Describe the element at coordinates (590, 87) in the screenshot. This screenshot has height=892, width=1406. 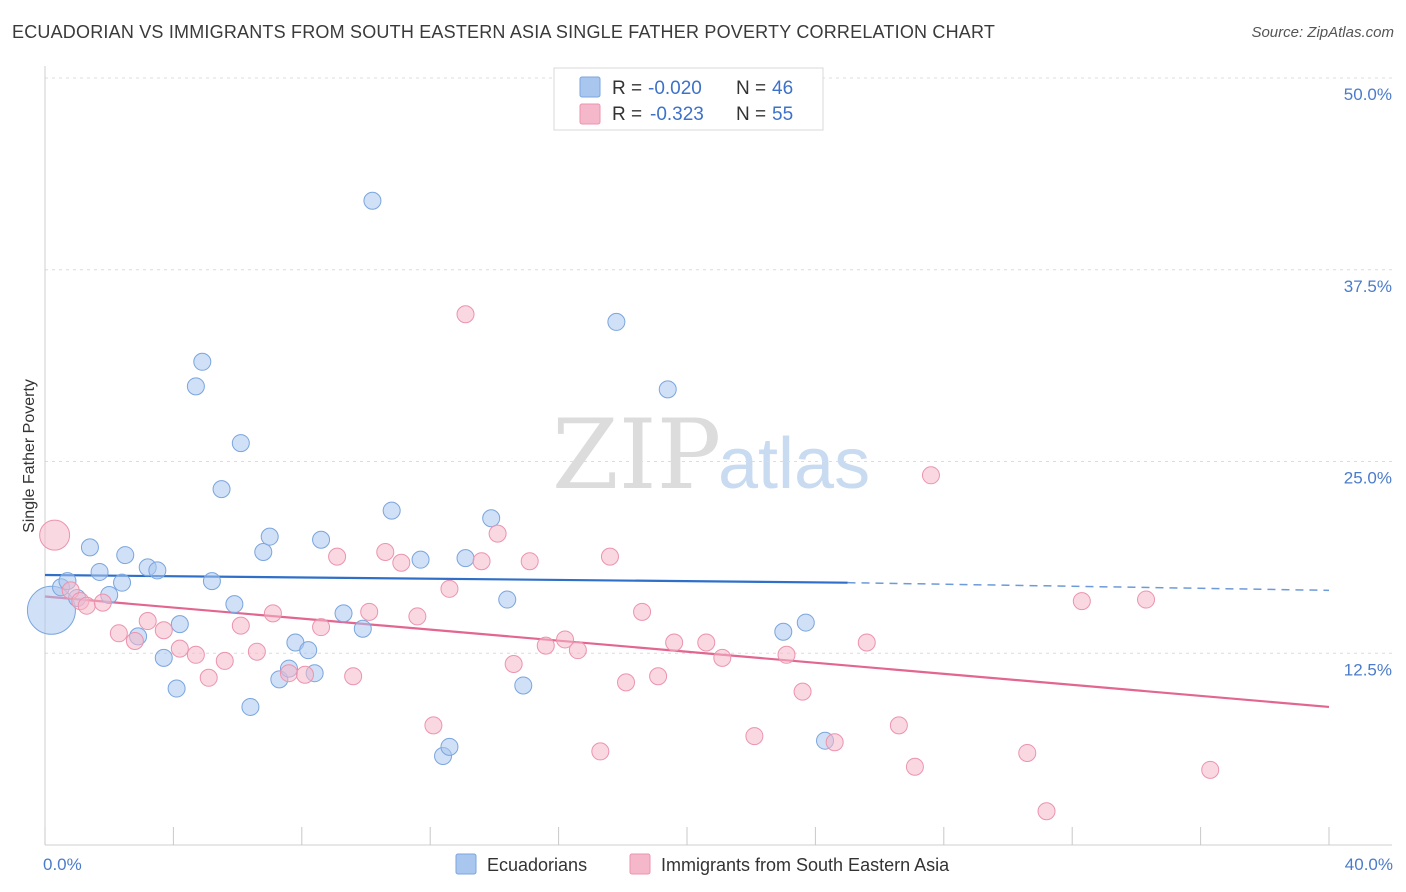
I see `legend-swatch-ecuadorians` at that location.